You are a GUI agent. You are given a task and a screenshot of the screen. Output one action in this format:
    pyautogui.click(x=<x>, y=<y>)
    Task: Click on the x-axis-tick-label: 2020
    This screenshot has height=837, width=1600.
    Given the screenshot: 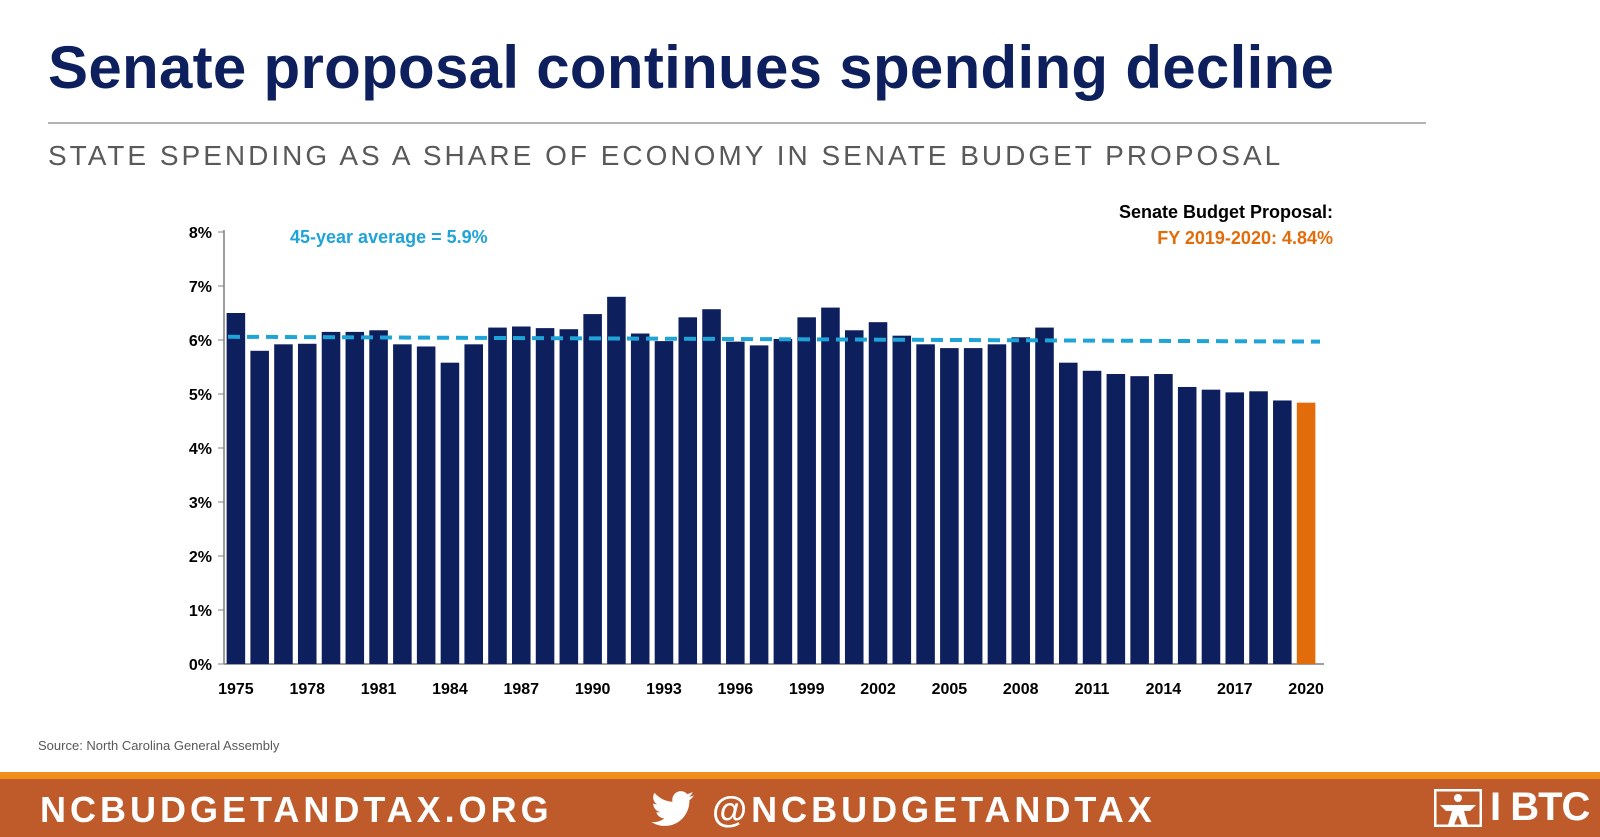 What is the action you would take?
    pyautogui.click(x=1306, y=689)
    